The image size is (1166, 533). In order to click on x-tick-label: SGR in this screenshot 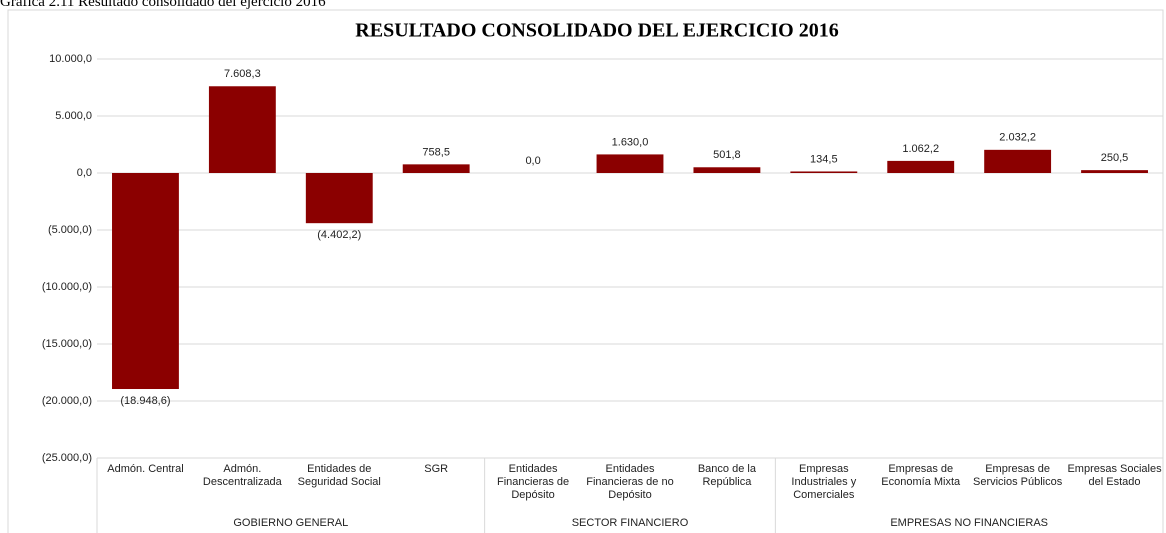, I will do `click(436, 469)`.